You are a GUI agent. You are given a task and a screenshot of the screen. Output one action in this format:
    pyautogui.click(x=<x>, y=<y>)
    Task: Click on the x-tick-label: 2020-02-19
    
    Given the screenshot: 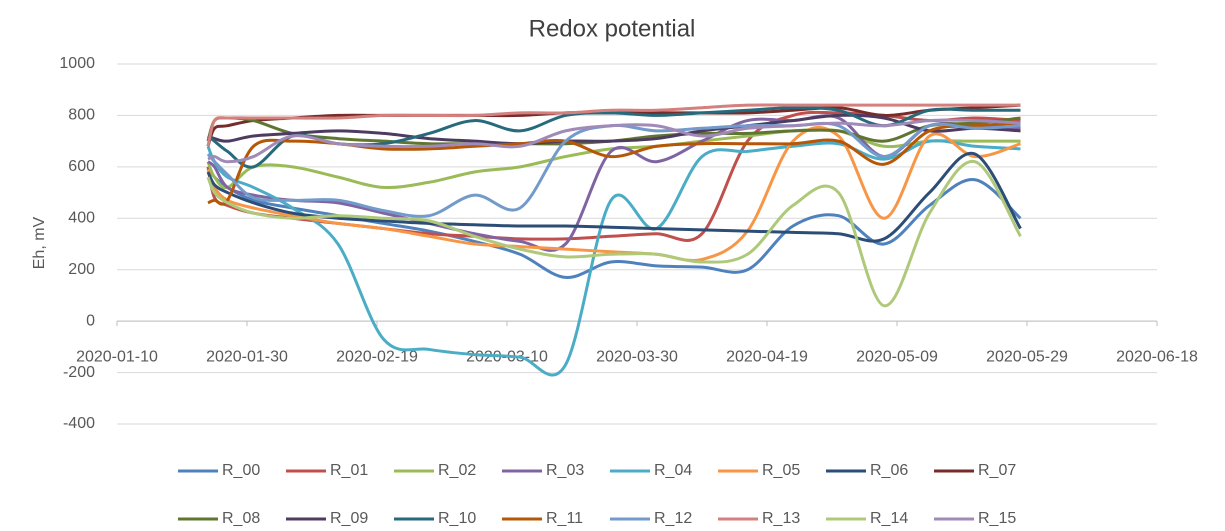 What is the action you would take?
    pyautogui.click(x=377, y=356)
    